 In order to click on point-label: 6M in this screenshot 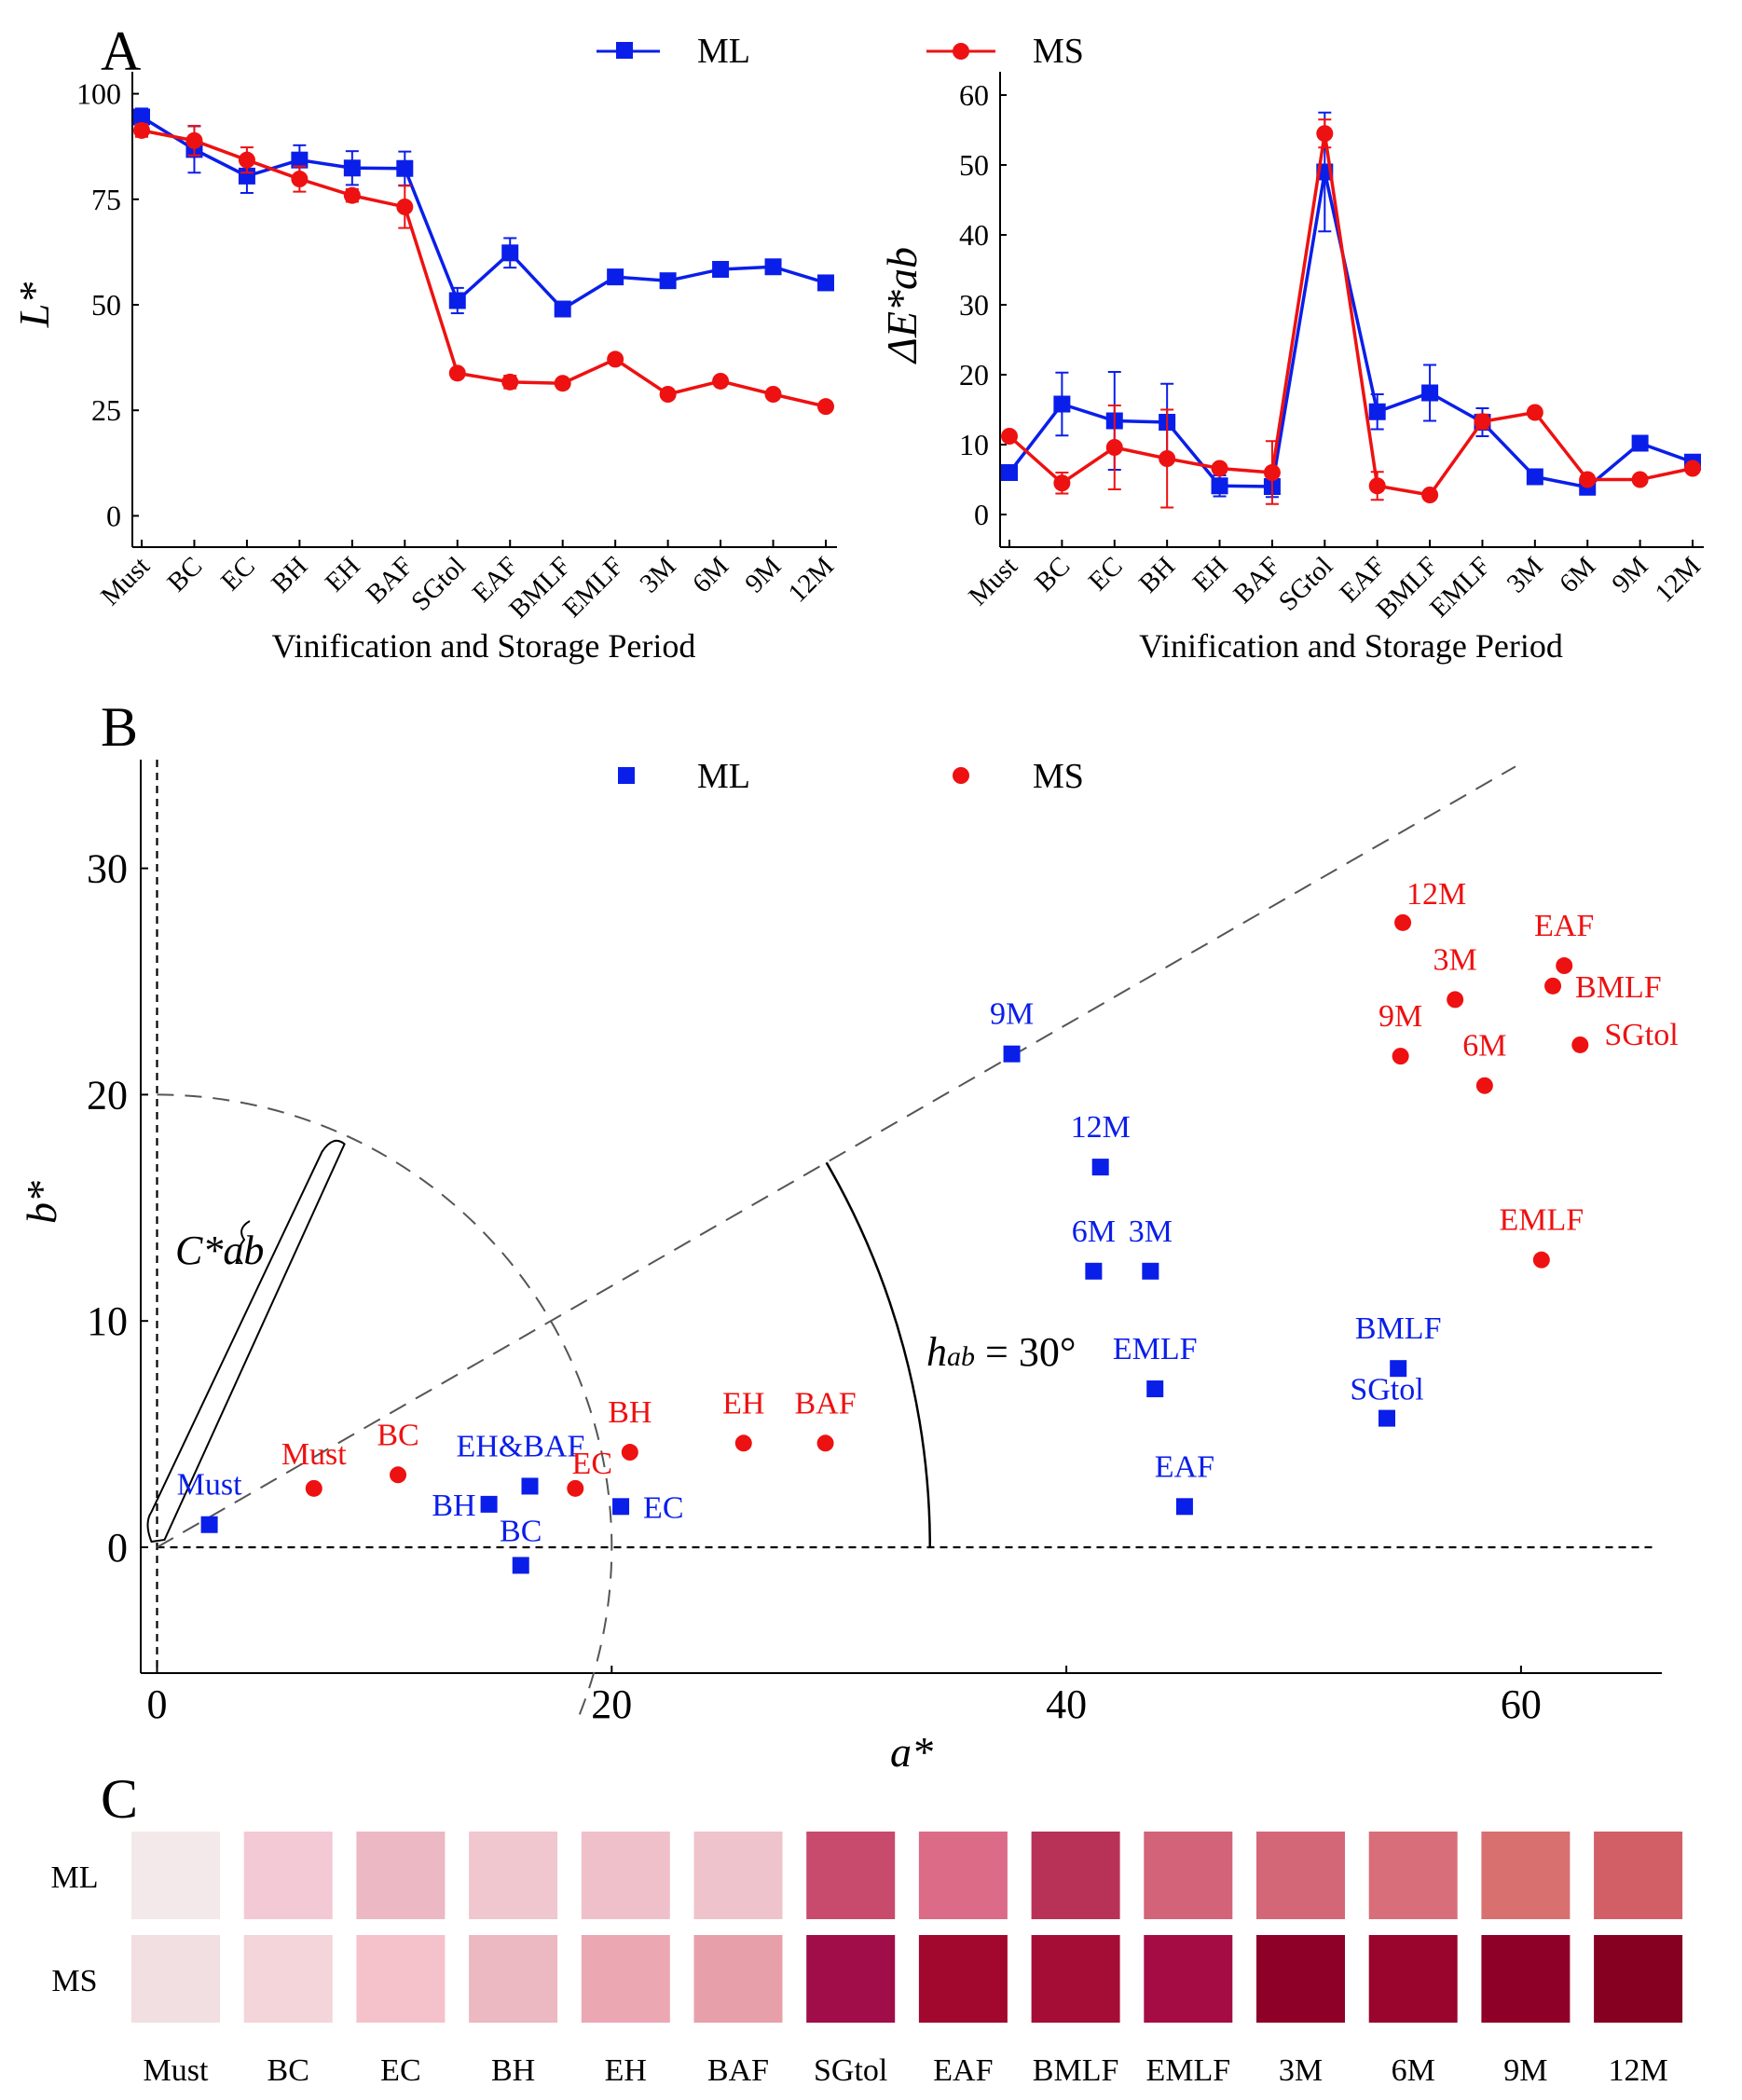, I will do `click(1484, 1046)`.